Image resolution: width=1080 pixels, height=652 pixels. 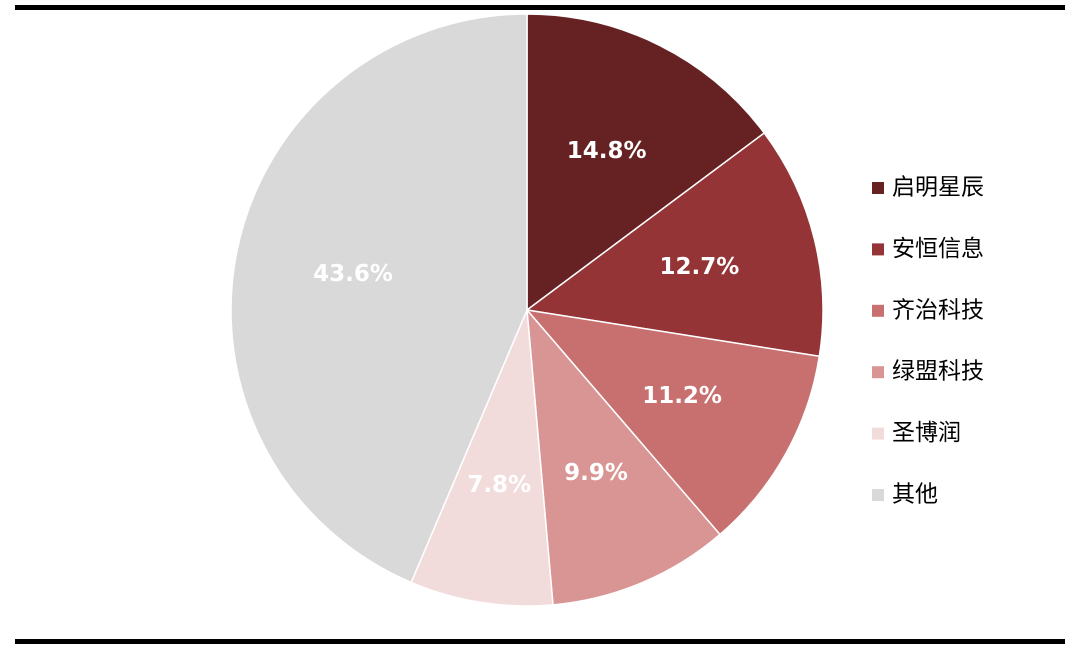 What do you see at coordinates (540, 7) in the screenshot?
I see `top-rule` at bounding box center [540, 7].